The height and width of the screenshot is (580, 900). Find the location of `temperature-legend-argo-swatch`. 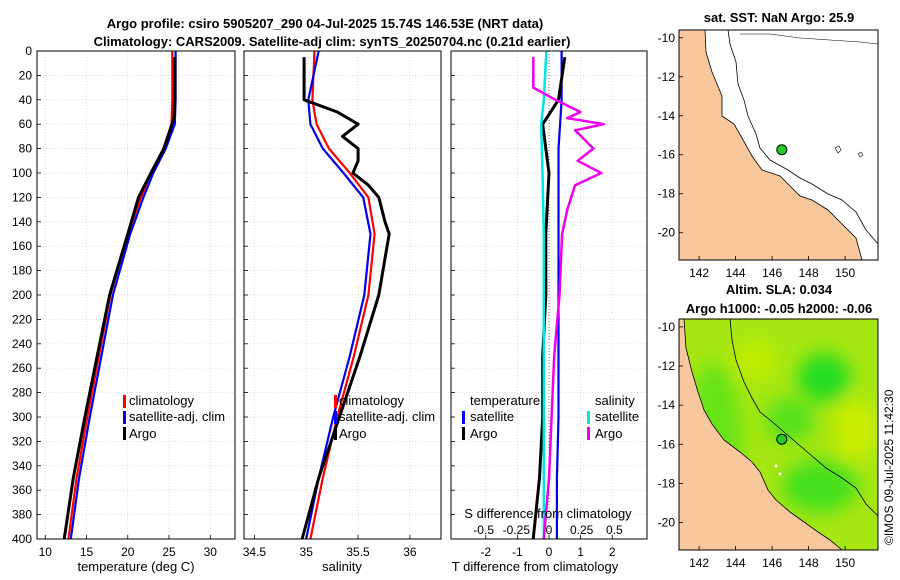

temperature-legend-argo-swatch is located at coordinates (124, 433).